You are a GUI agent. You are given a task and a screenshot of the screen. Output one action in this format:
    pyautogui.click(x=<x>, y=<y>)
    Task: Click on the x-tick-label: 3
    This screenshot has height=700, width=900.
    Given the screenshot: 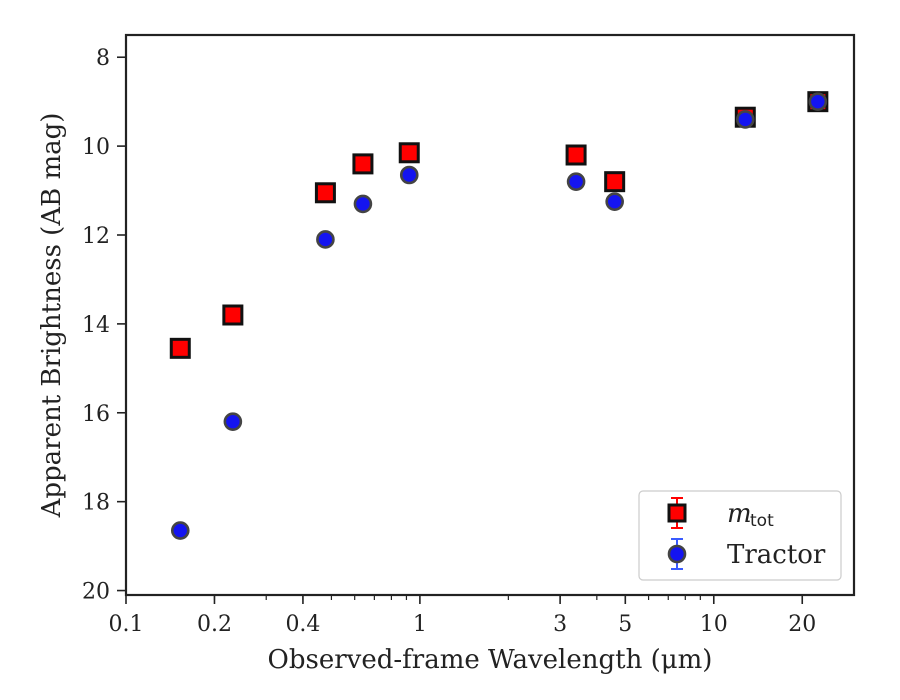 What is the action you would take?
    pyautogui.click(x=560, y=624)
    